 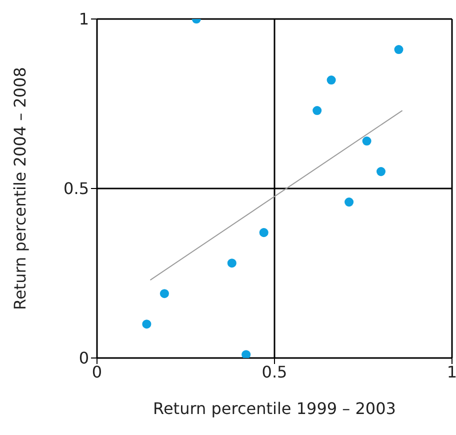 I want to click on x-tick-label: 0.5, so click(x=275, y=372).